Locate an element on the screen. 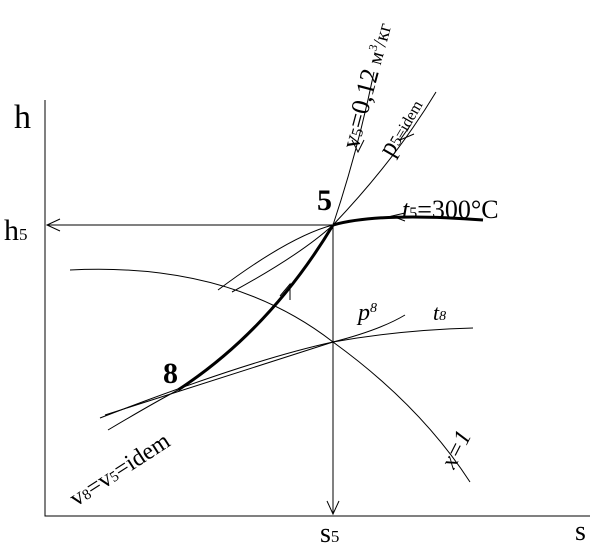 The image size is (598, 546). isotherm-t8 is located at coordinates (289, 371).